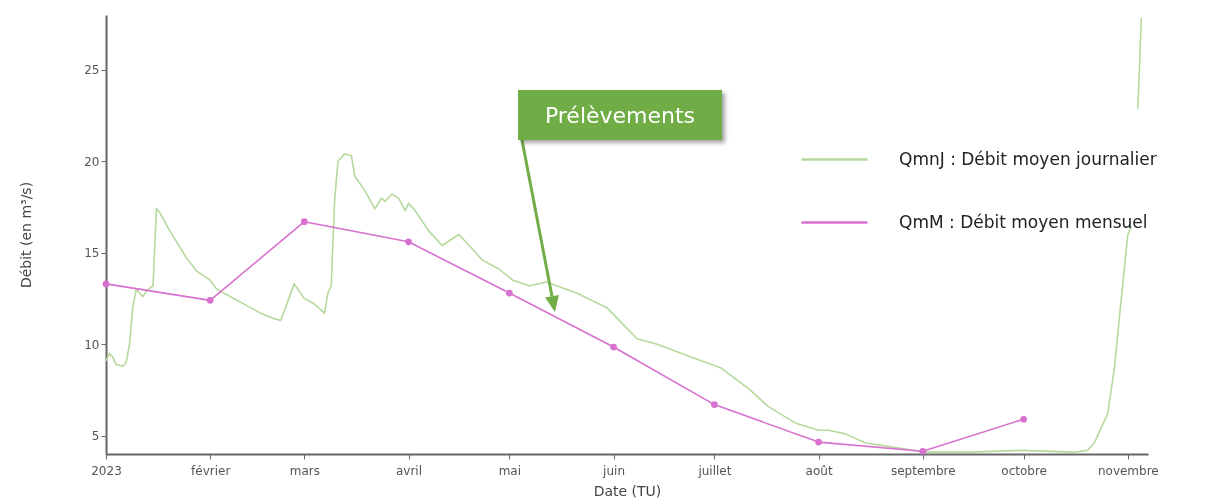 This screenshot has height=504, width=1216. What do you see at coordinates (714, 470) in the screenshot?
I see `x-tick-label: juillet` at bounding box center [714, 470].